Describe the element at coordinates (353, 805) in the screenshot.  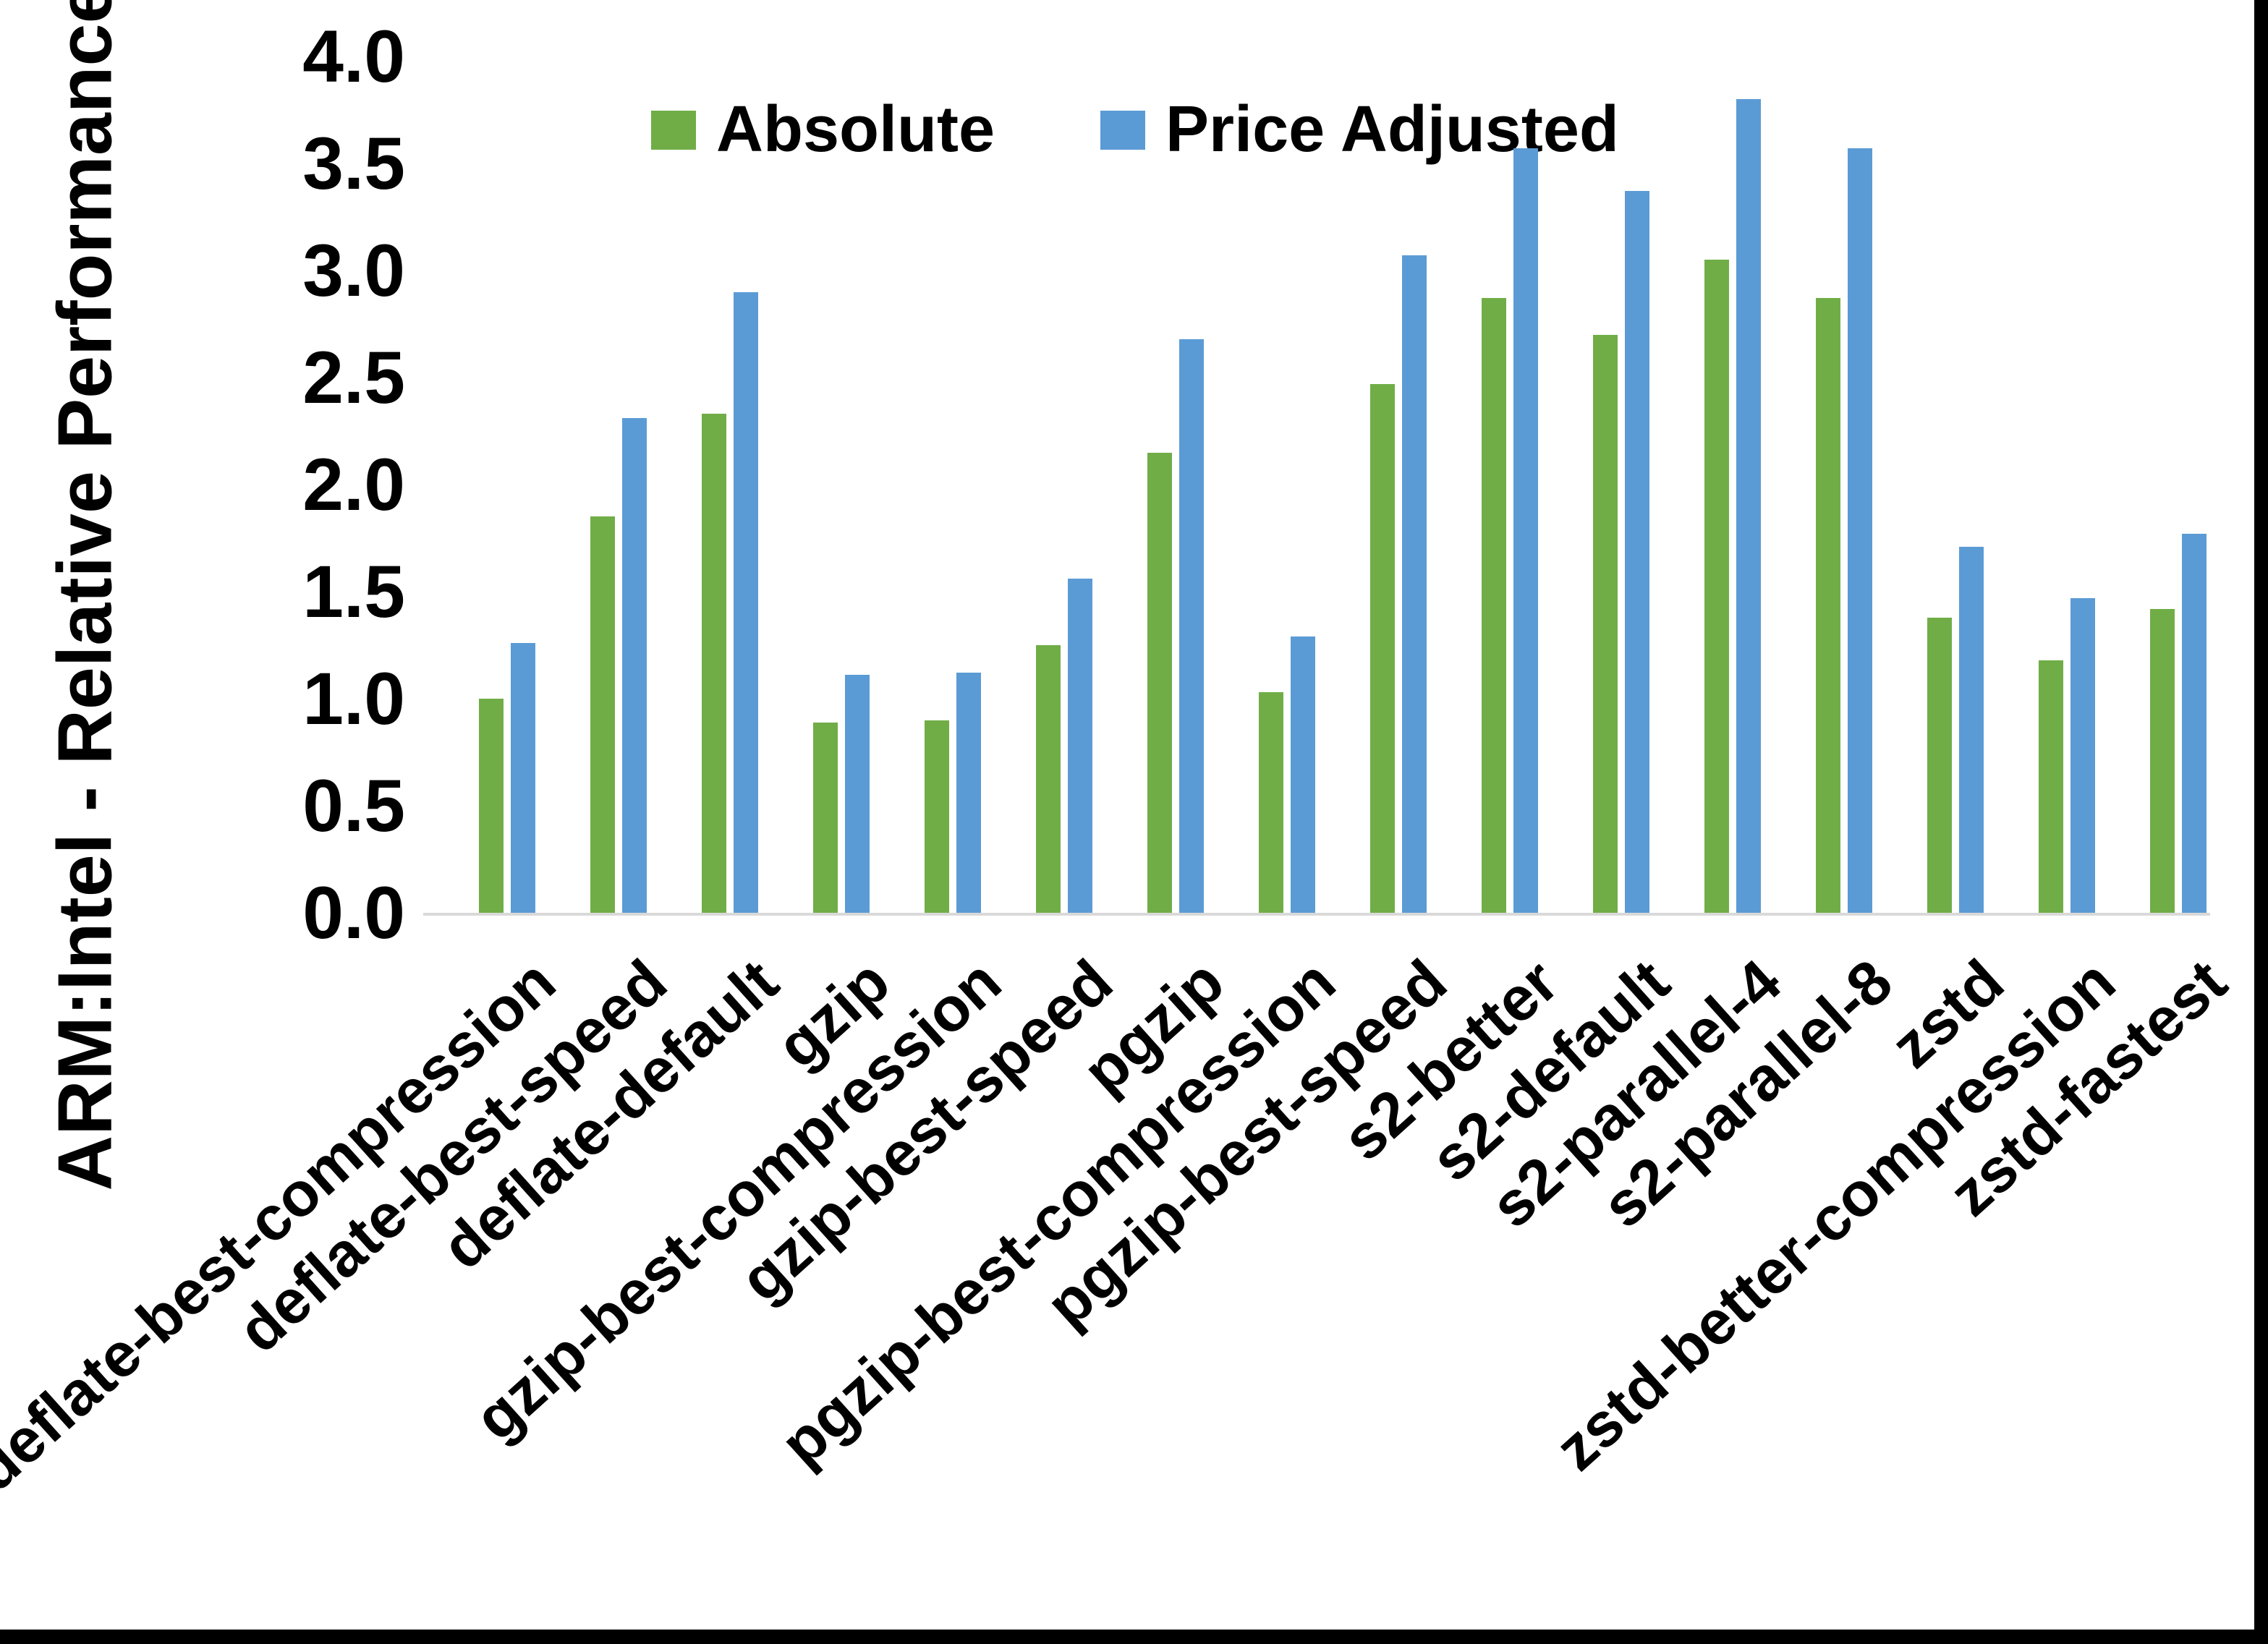
I see `y-tick-label-0.5: 0.5` at that location.